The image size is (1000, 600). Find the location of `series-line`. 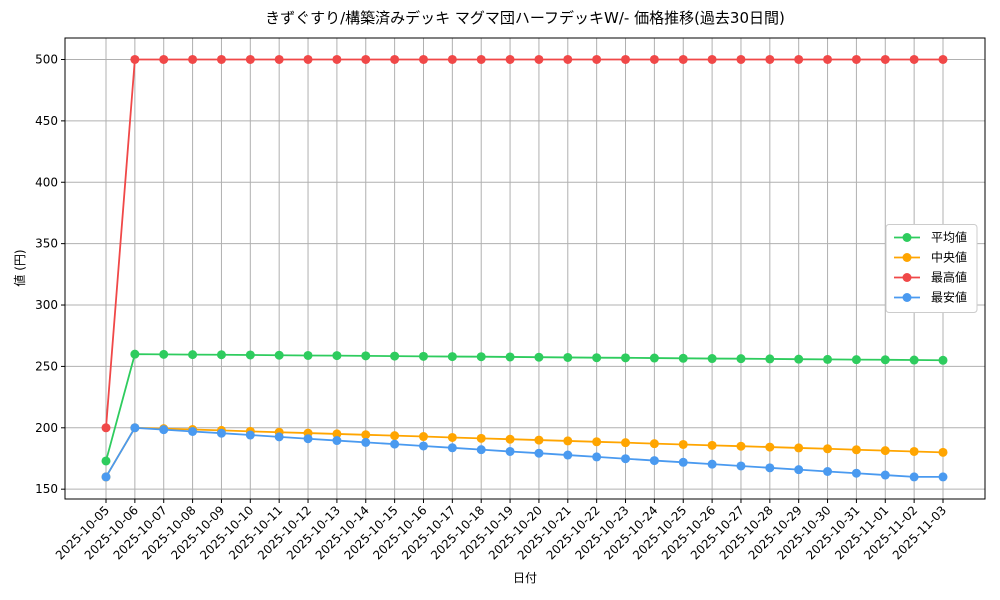

series-line is located at coordinates (524, 452).